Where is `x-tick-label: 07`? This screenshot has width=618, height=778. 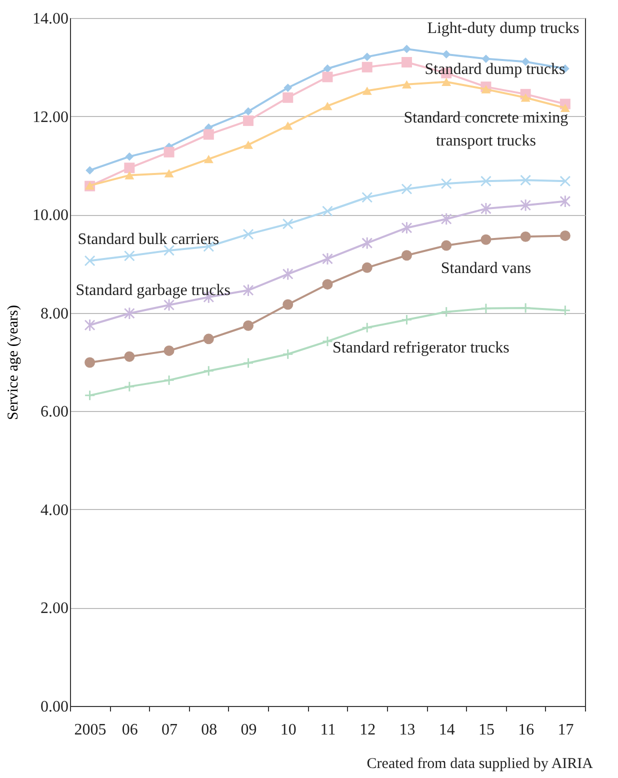 x-tick-label: 07 is located at coordinates (170, 730).